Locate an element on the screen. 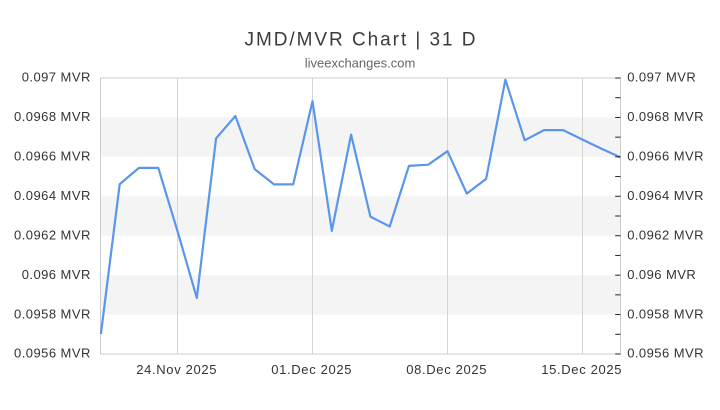 Image resolution: width=720 pixels, height=410 pixels. svg-text: JMD/MVR Chart | 31 D is located at coordinates (361, 39).